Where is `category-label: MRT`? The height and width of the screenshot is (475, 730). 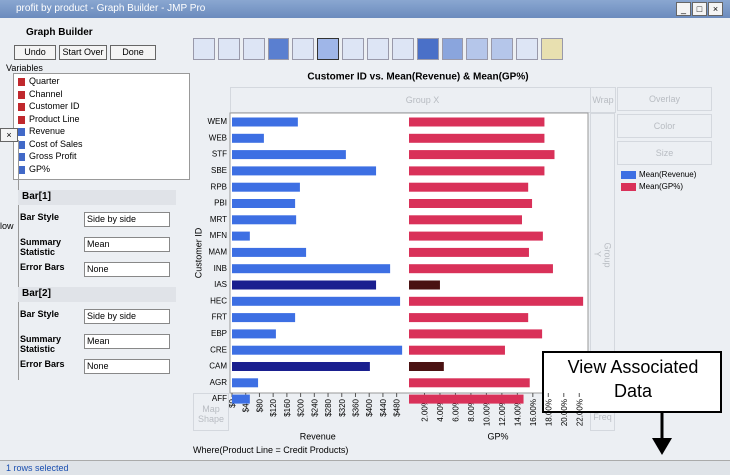
category-label: MRT is located at coordinates (218, 219).